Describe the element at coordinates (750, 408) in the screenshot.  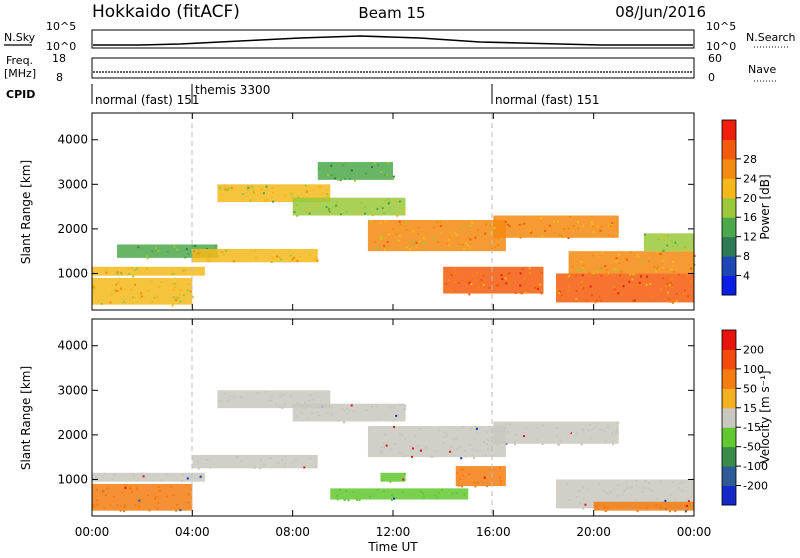
I see `velocity-colorbar-tick: 15` at that location.